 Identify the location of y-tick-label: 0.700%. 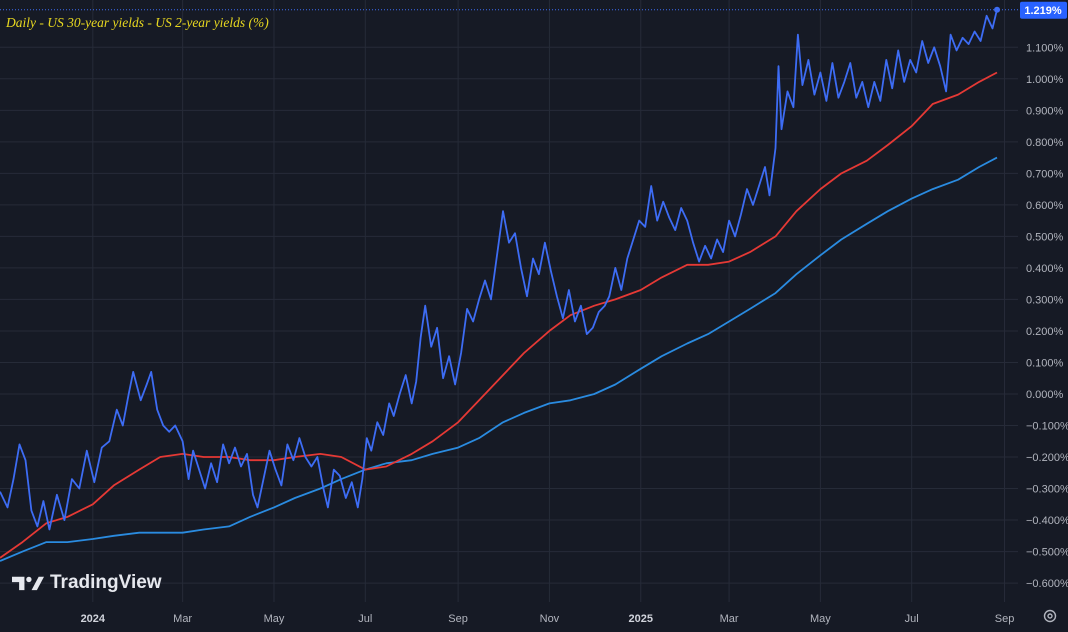
(1045, 174).